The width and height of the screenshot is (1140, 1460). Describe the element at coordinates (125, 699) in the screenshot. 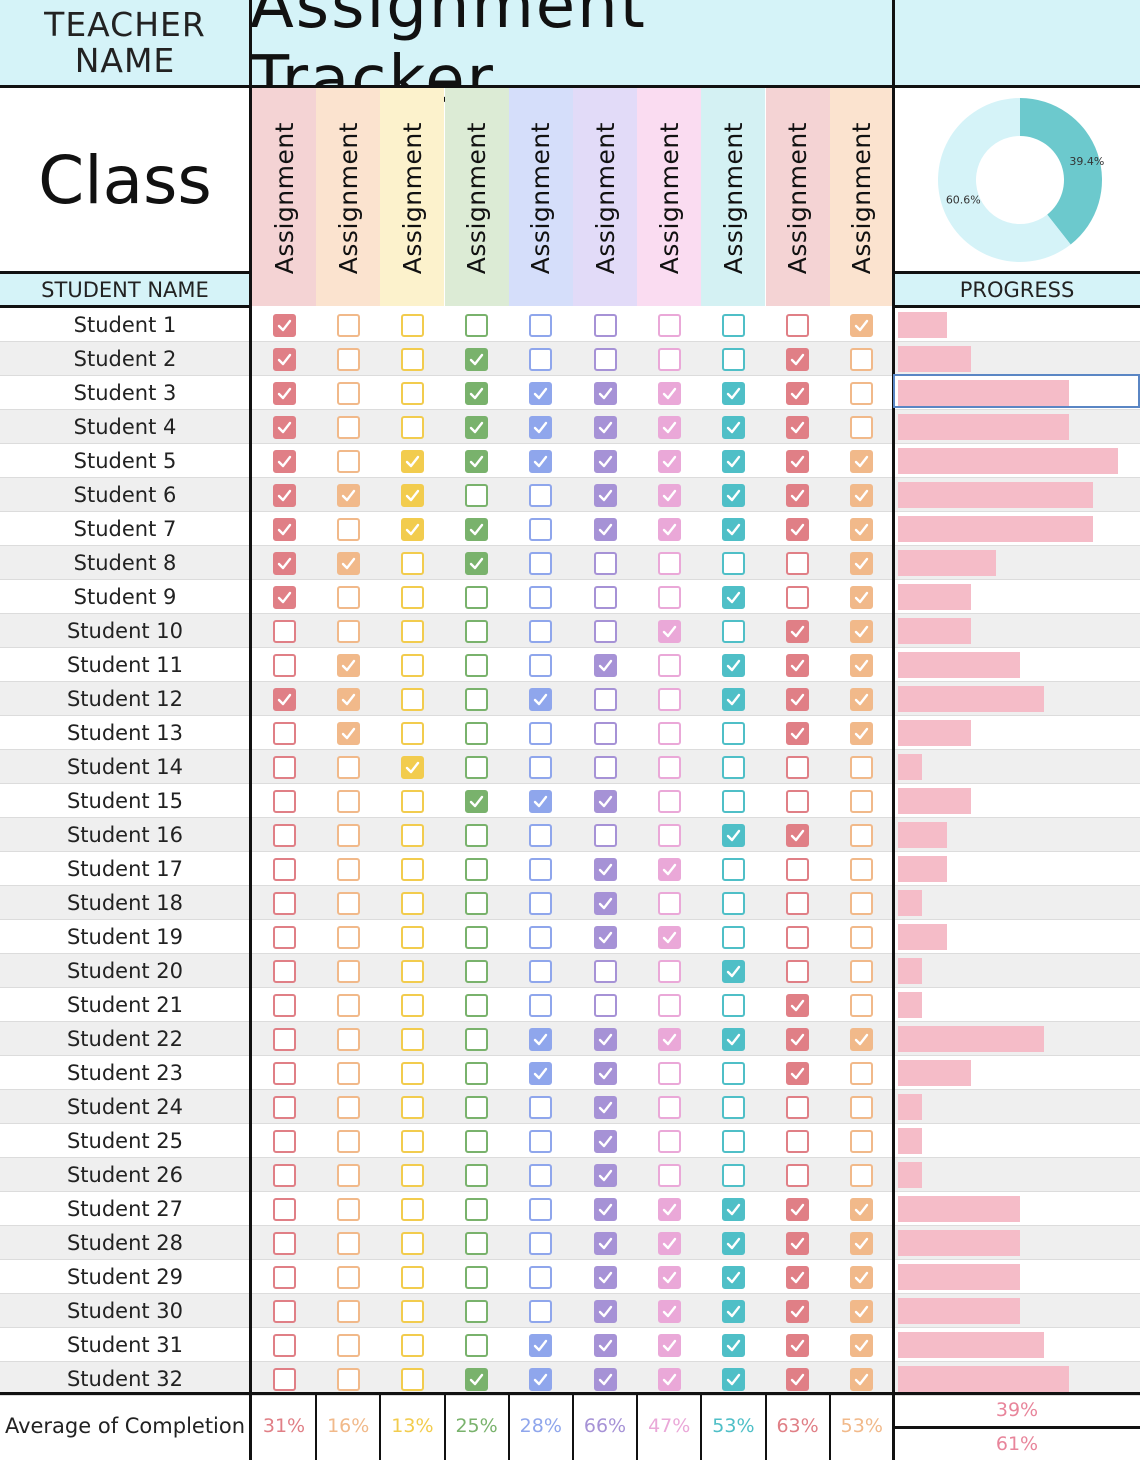

I see `student-name: Student 12` at that location.